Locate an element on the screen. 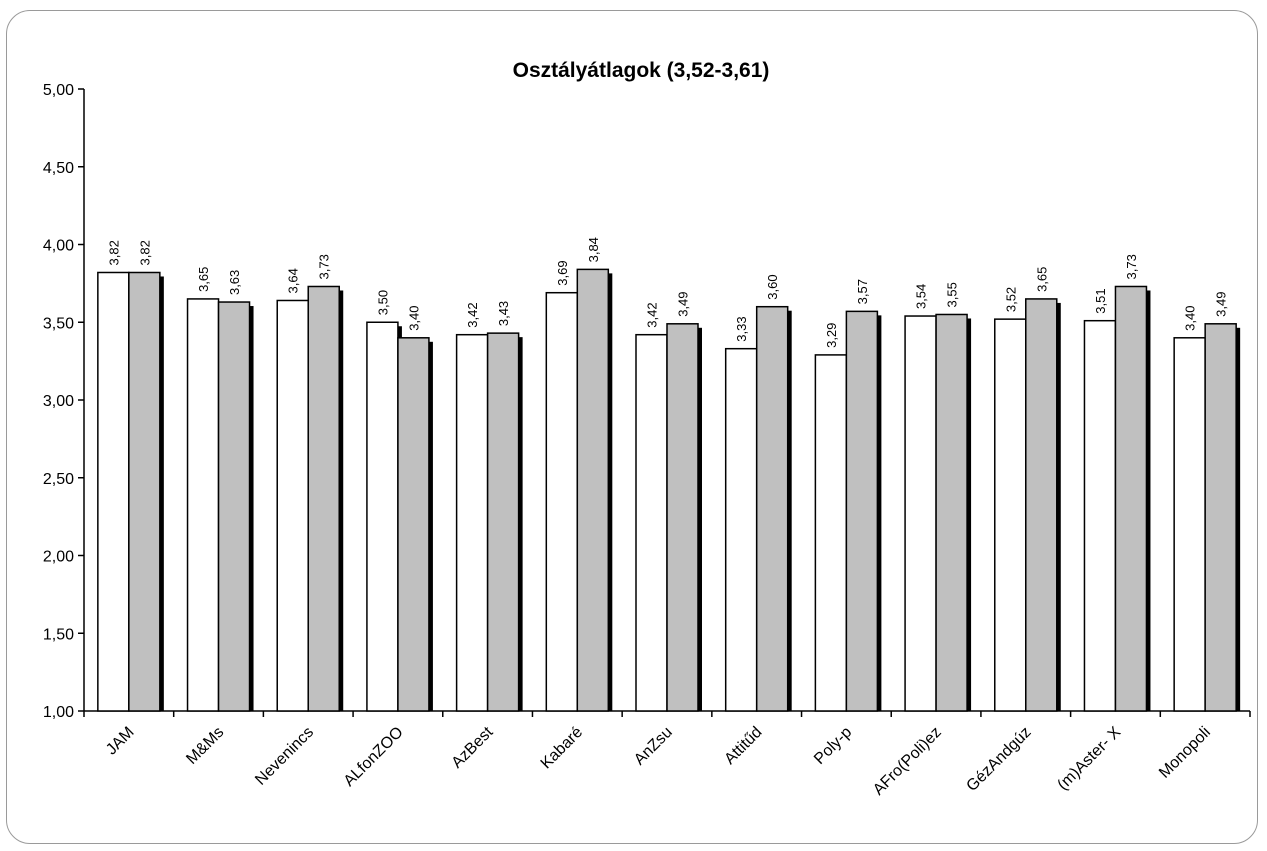 Image resolution: width=1267 pixels, height=851 pixels. y-tick-label: 3,00 is located at coordinates (58, 401).